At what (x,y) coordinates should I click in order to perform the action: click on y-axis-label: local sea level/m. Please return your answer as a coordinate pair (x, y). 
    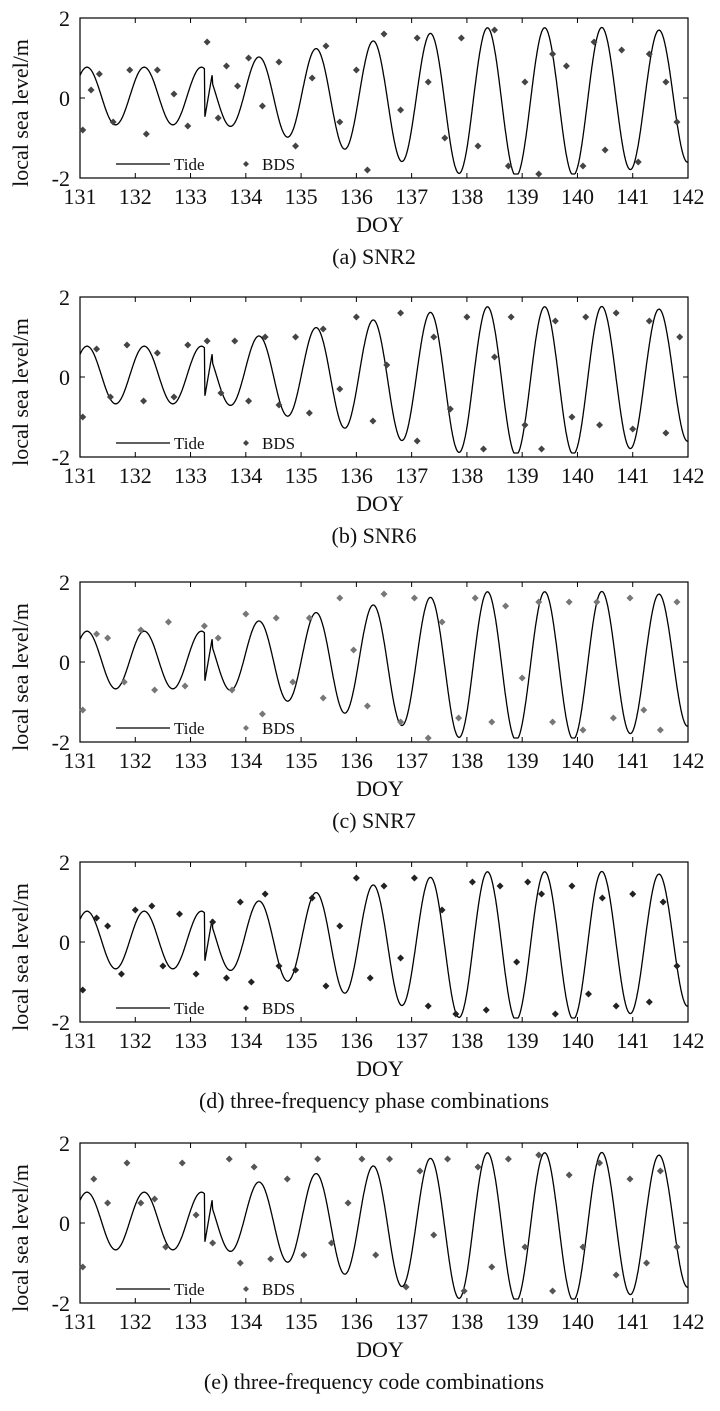
    Looking at the image, I should click on (20, 1238).